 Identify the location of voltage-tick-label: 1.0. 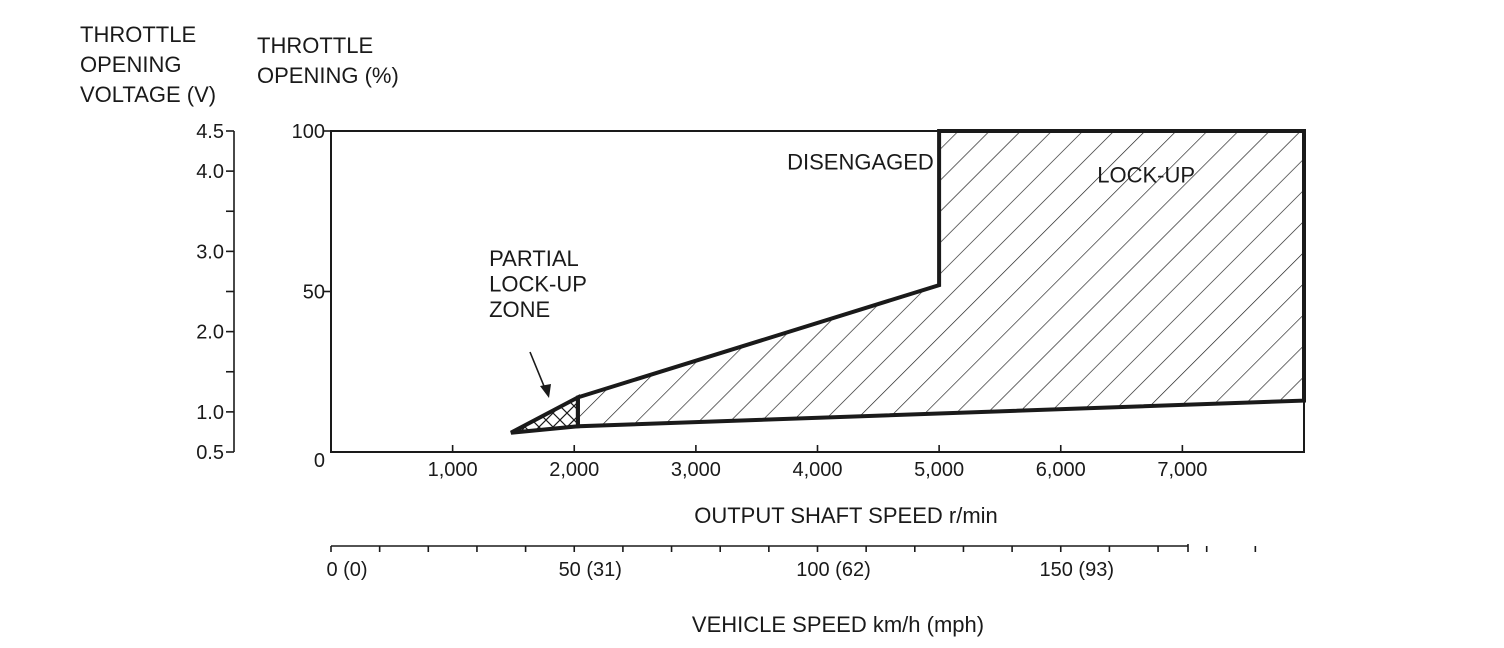
(210, 413).